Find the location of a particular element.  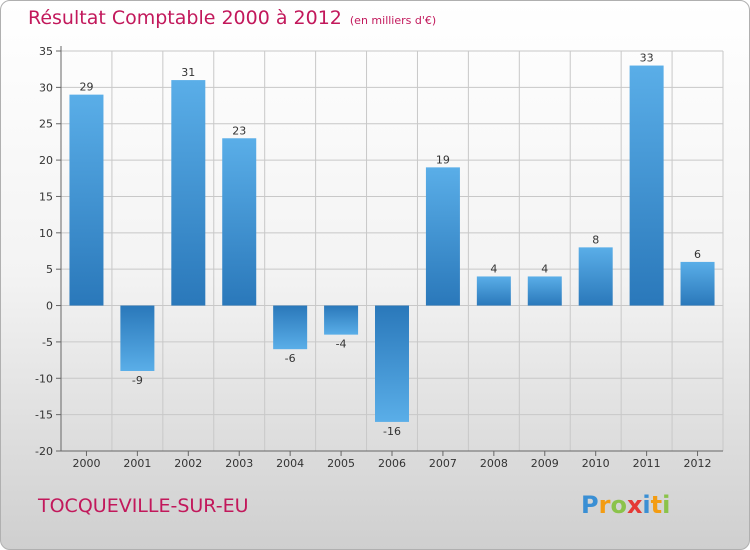

x-tick-label: 2002 is located at coordinates (188, 463).